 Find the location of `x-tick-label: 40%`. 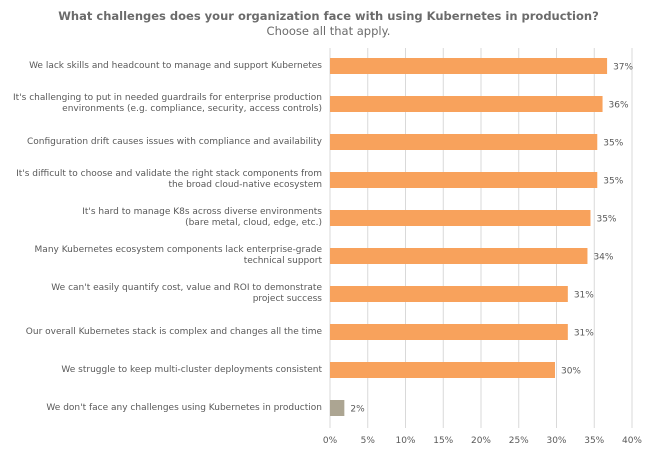

x-tick-label: 40% is located at coordinates (632, 441).